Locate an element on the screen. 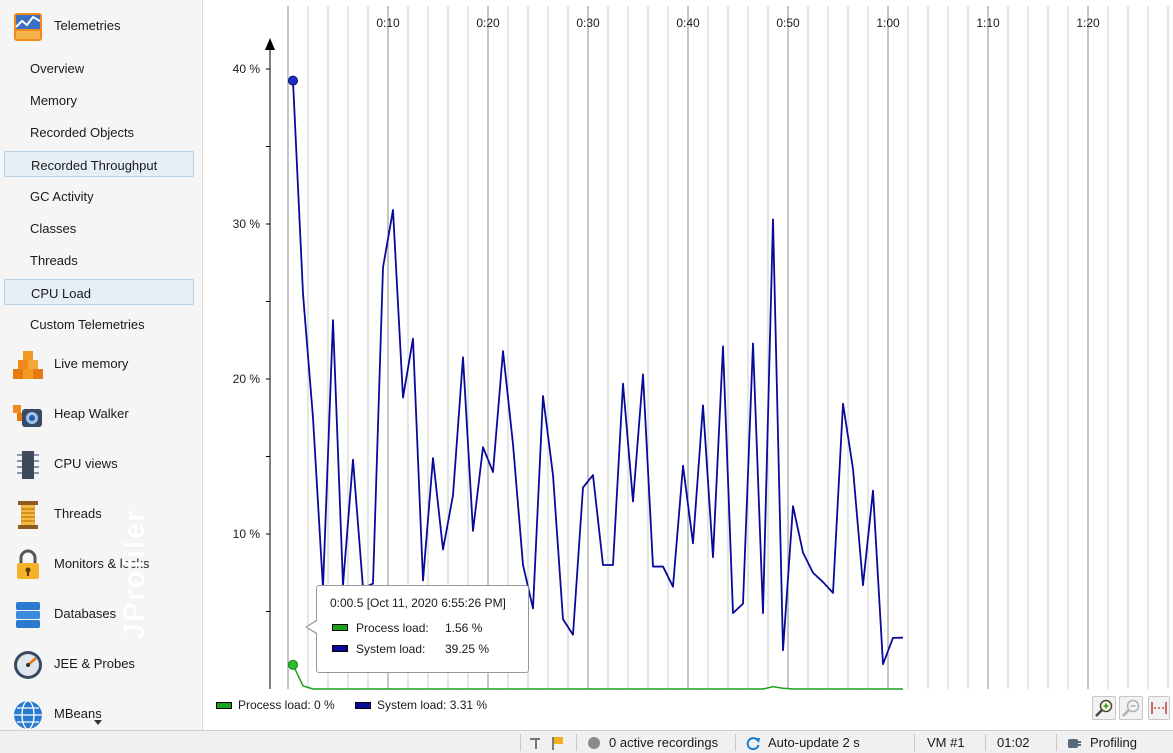 The image size is (1173, 753). section-jee-probes: JEE & Probes is located at coordinates (101, 665).